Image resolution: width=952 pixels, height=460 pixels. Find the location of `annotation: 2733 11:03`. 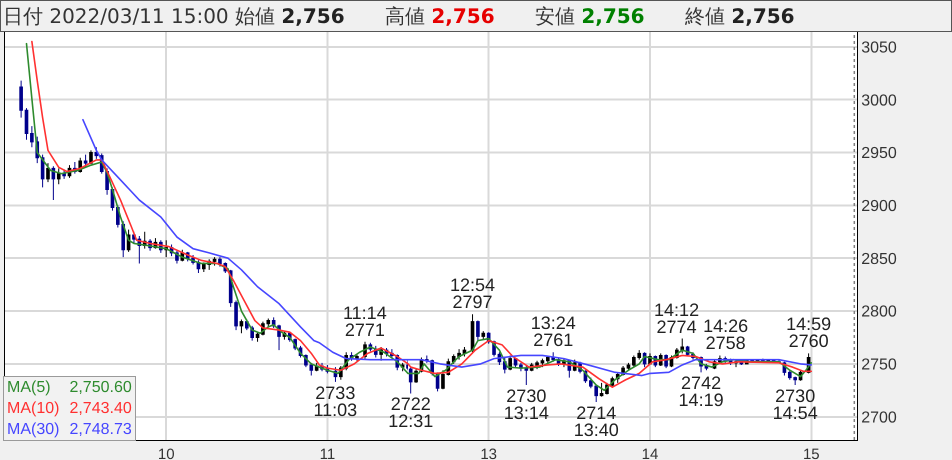

annotation: 2733 11:03 is located at coordinates (335, 401).